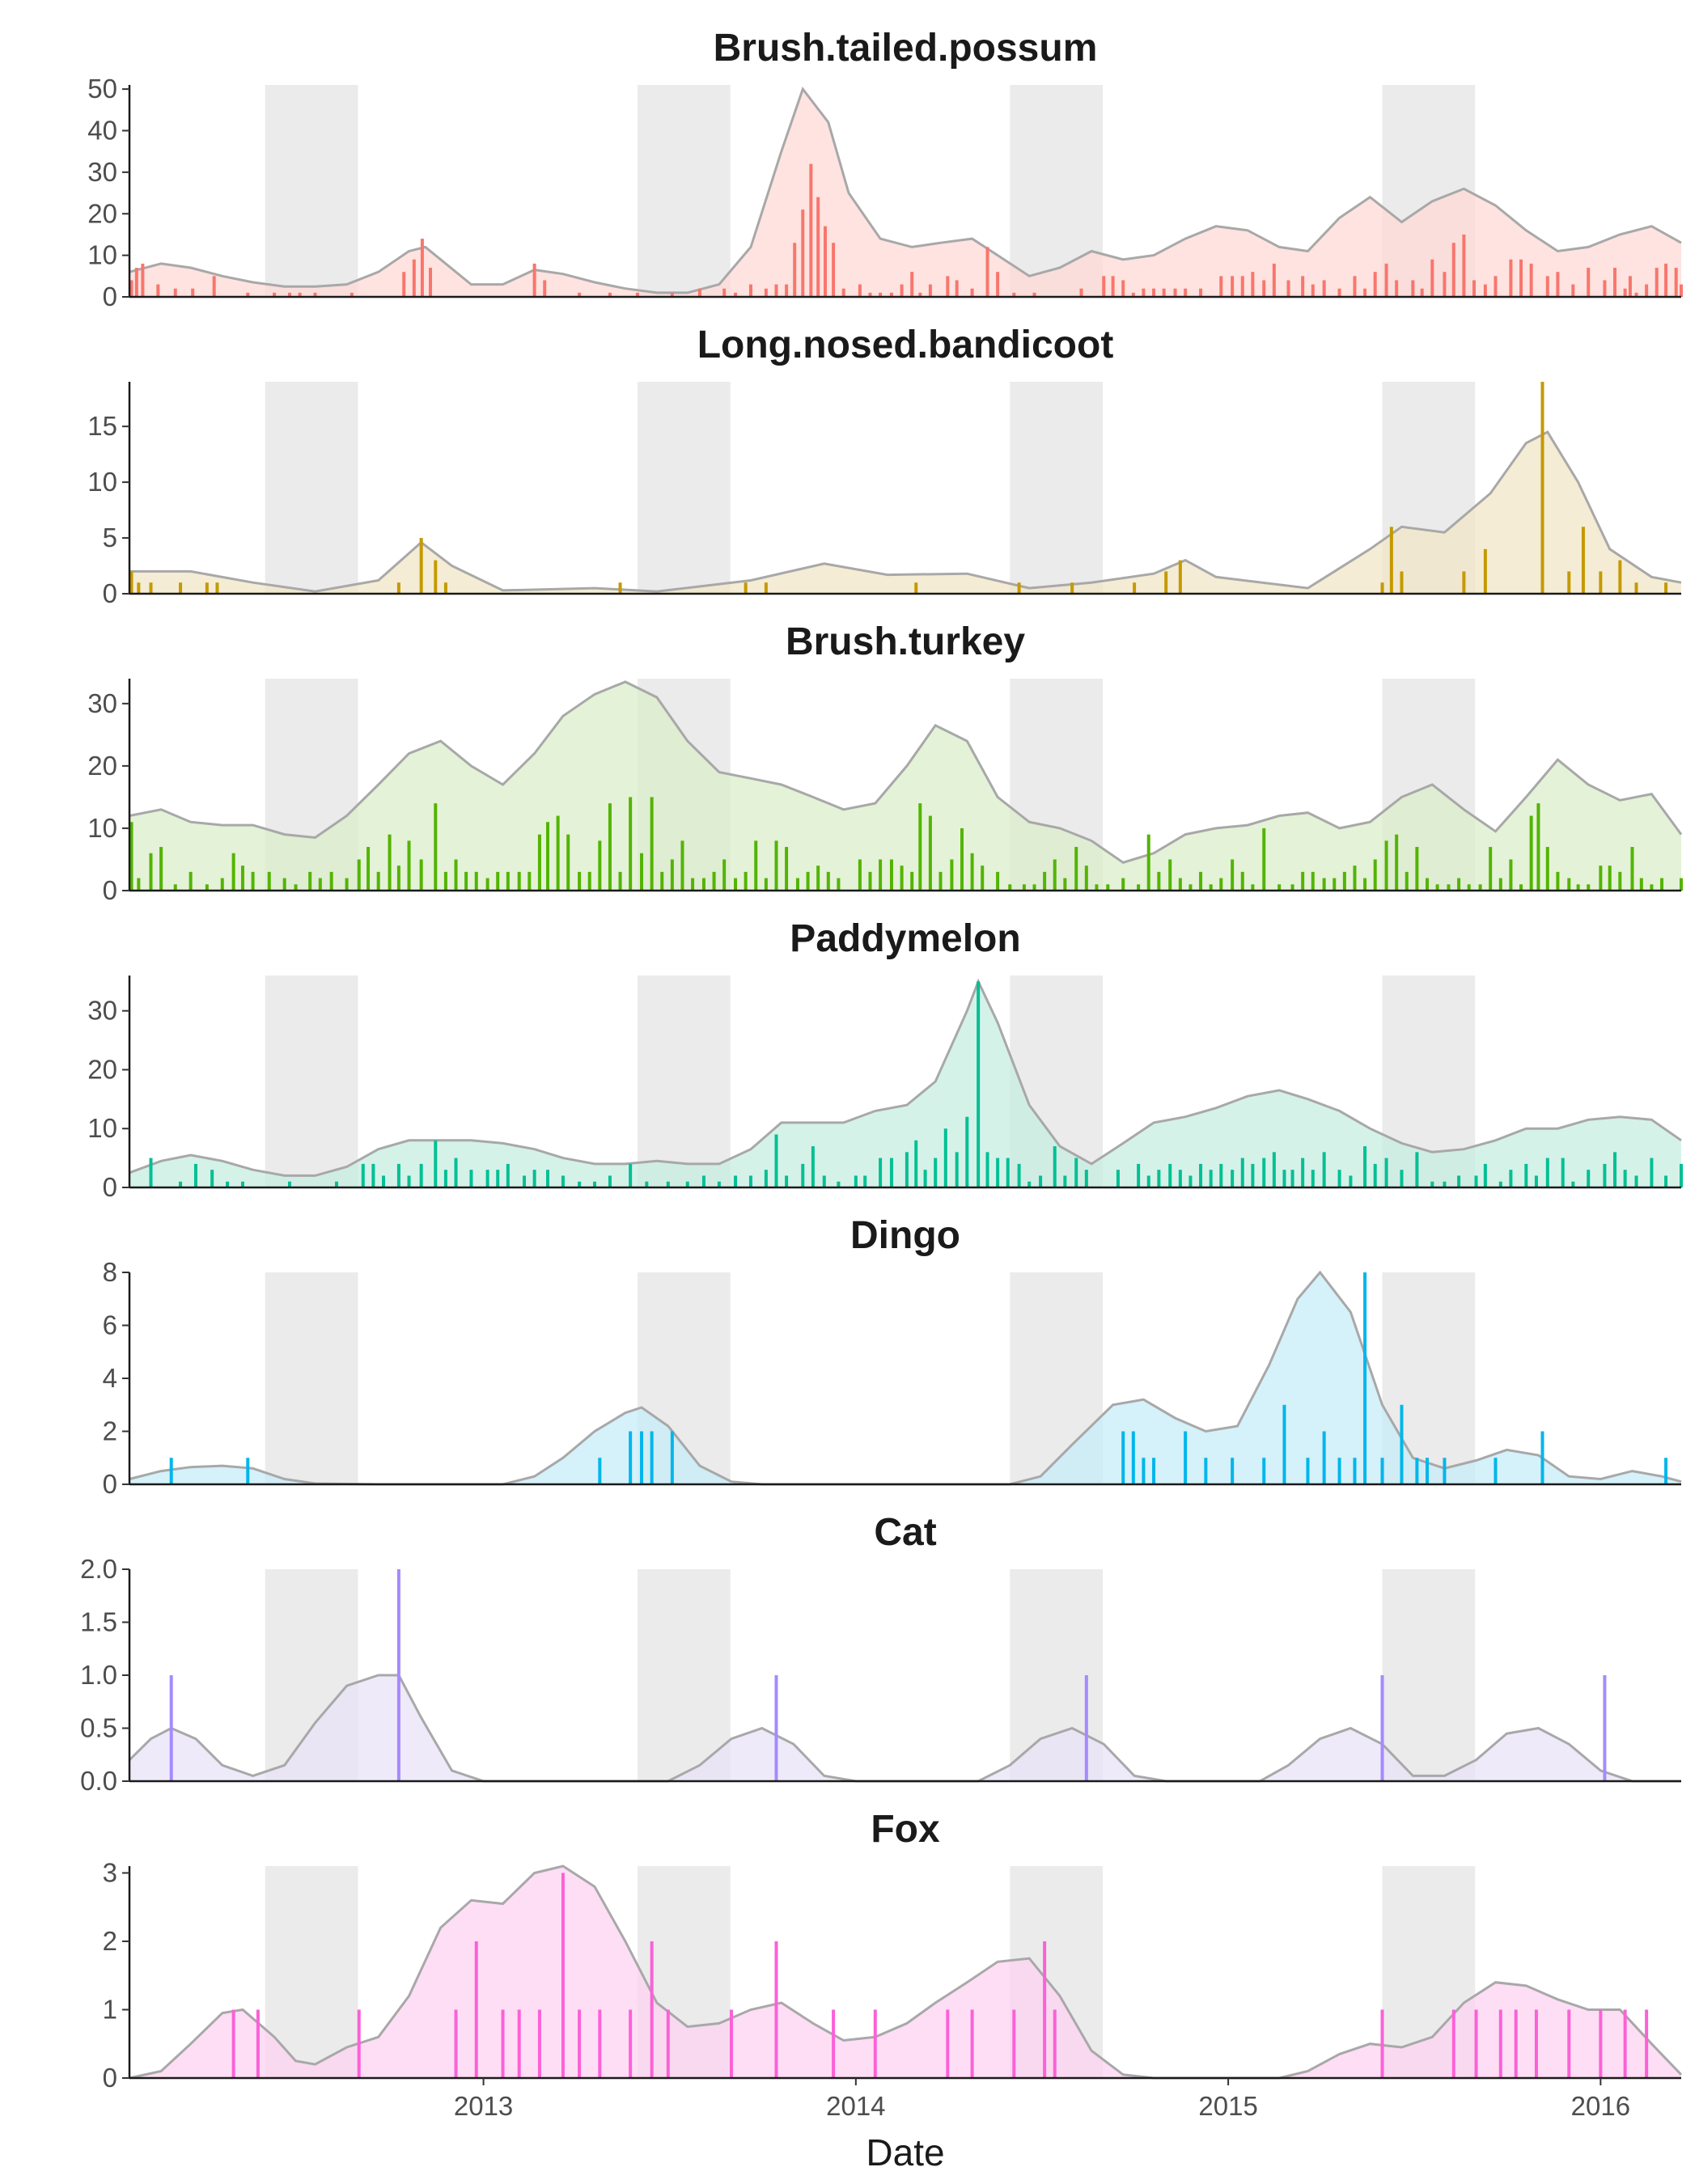  Describe the element at coordinates (905, 345) in the screenshot. I see `panel-title: Long.nosed.bandicoot` at that location.